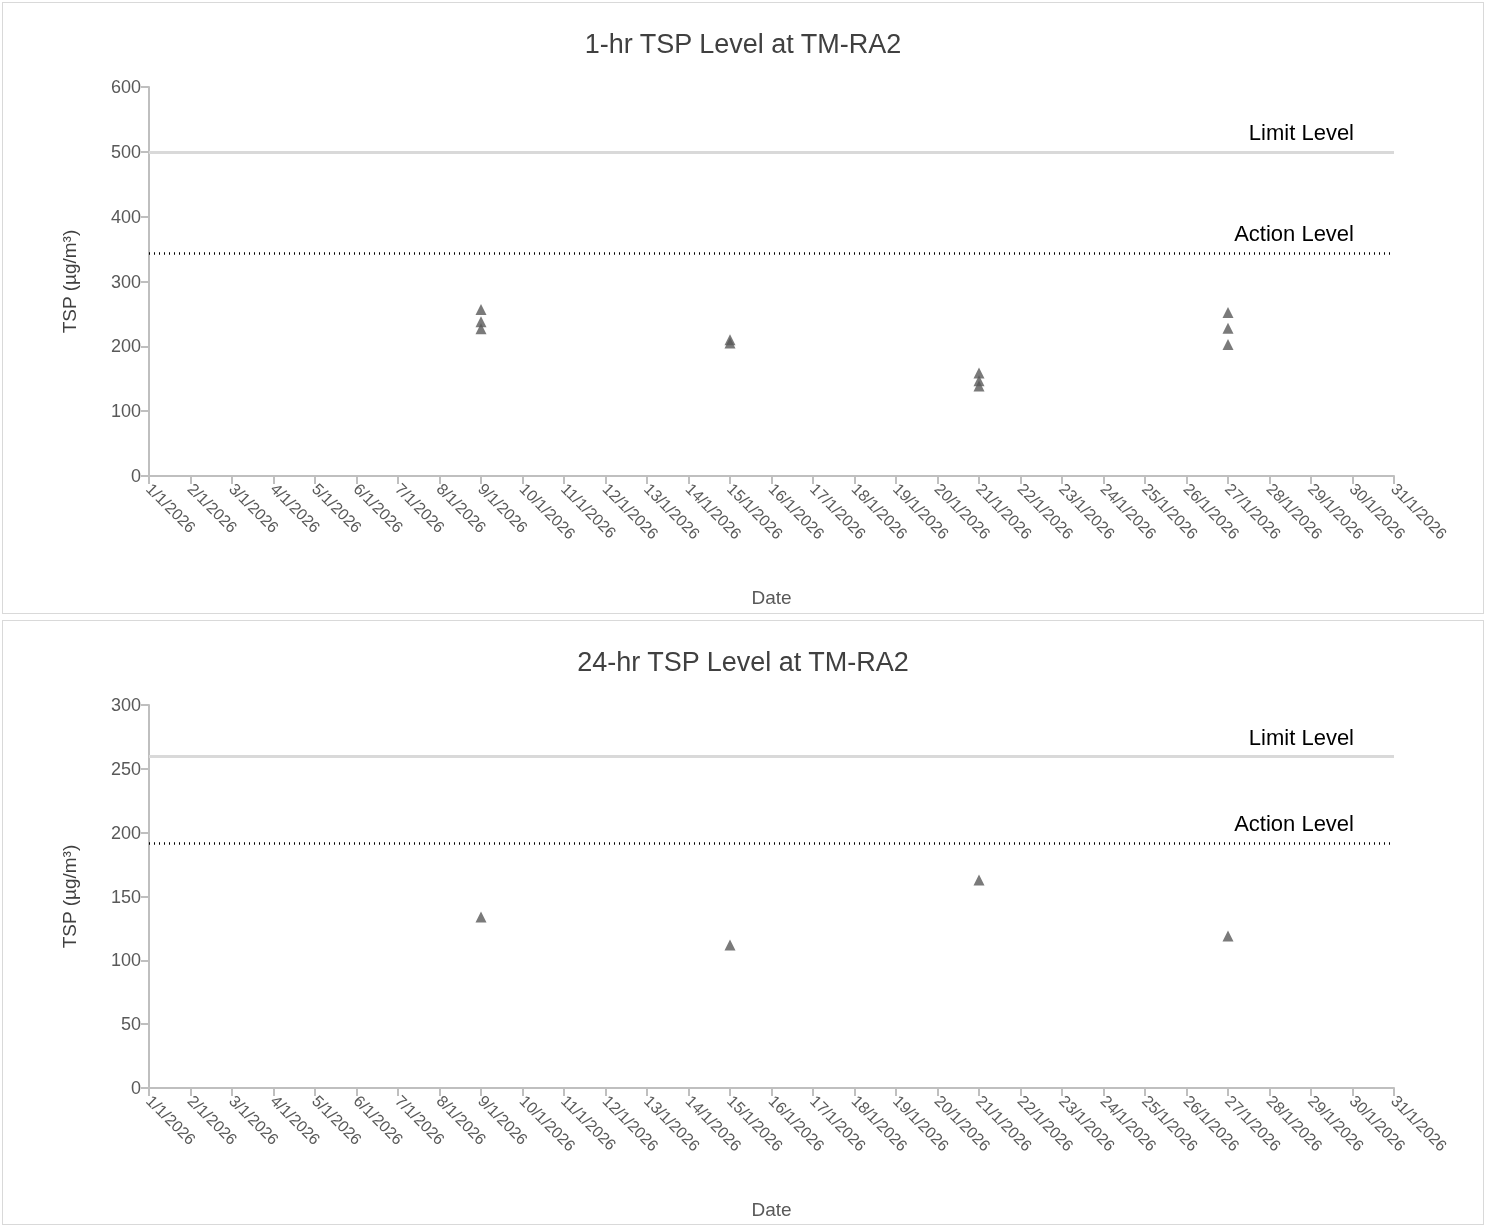  What do you see at coordinates (125, 768) in the screenshot?
I see `y-tick-label: 250` at bounding box center [125, 768].